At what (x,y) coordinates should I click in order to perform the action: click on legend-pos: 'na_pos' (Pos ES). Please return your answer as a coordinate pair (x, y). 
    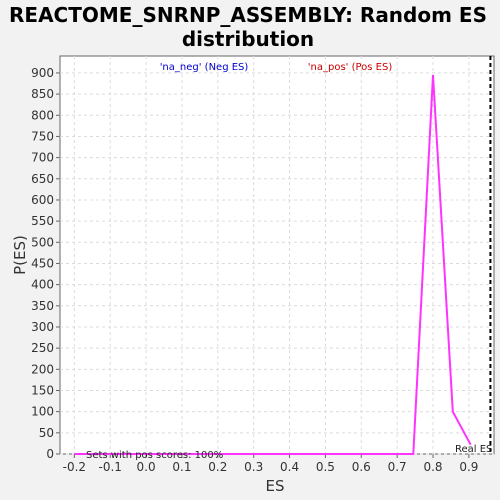
    Looking at the image, I should click on (350, 67).